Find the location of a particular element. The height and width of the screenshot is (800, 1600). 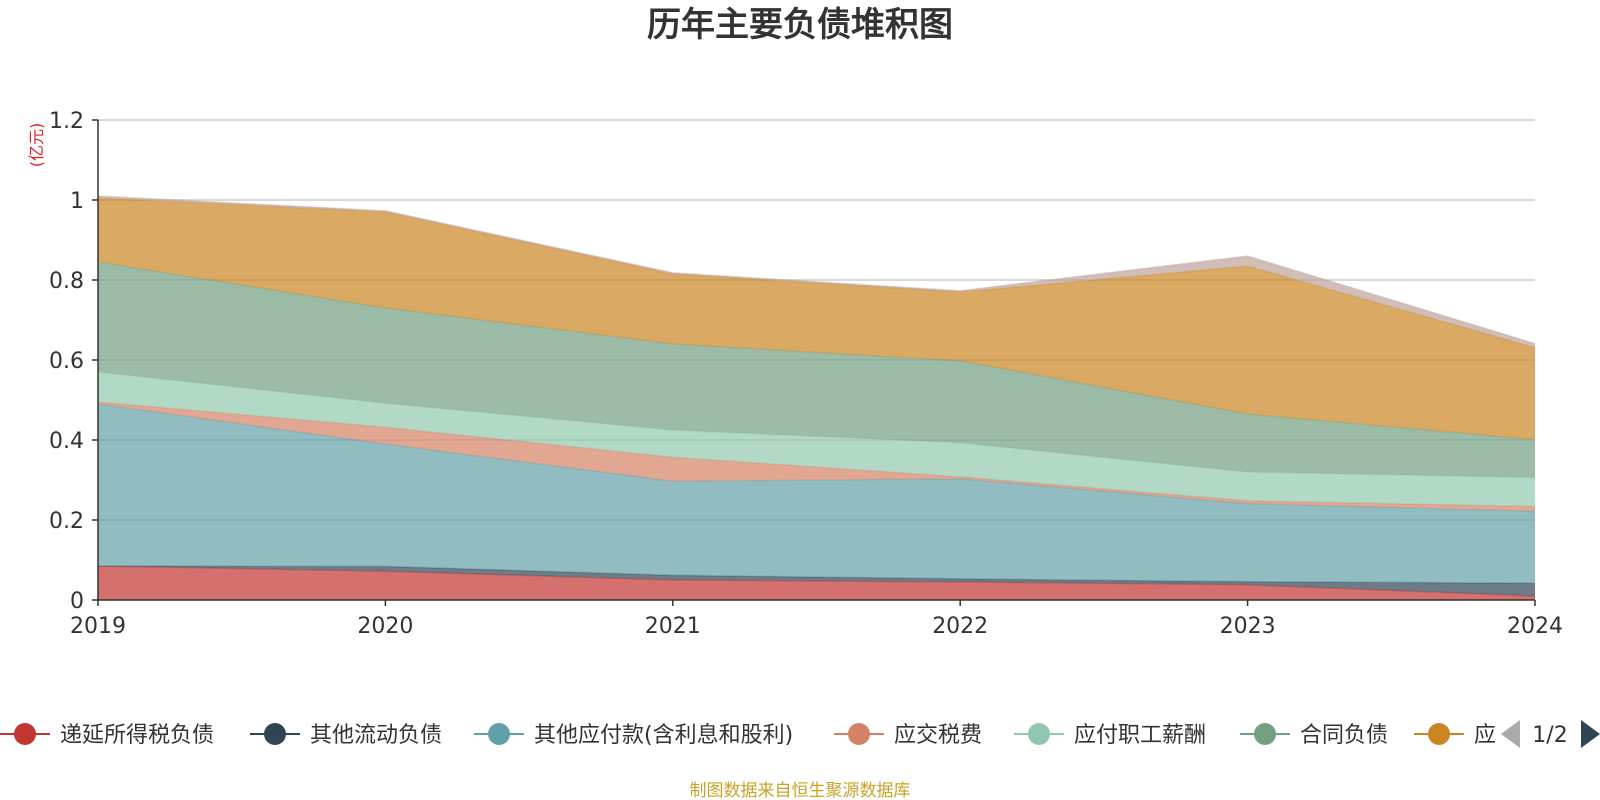

legend-item: 其他应付款(含利息和股利) is located at coordinates (633, 735).